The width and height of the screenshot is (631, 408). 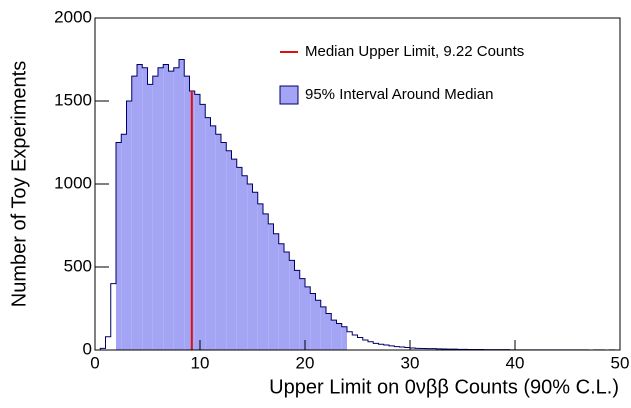 What do you see at coordinates (87, 348) in the screenshot?
I see `y-tick-label: 0` at bounding box center [87, 348].